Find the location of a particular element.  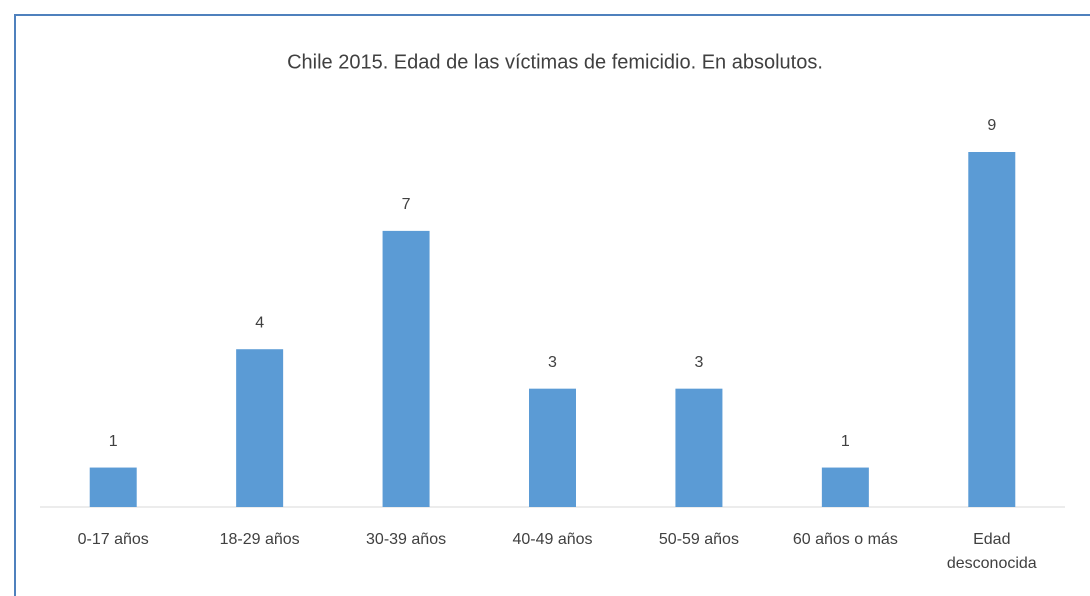

x-tick-label: 60 años o más is located at coordinates (845, 539).